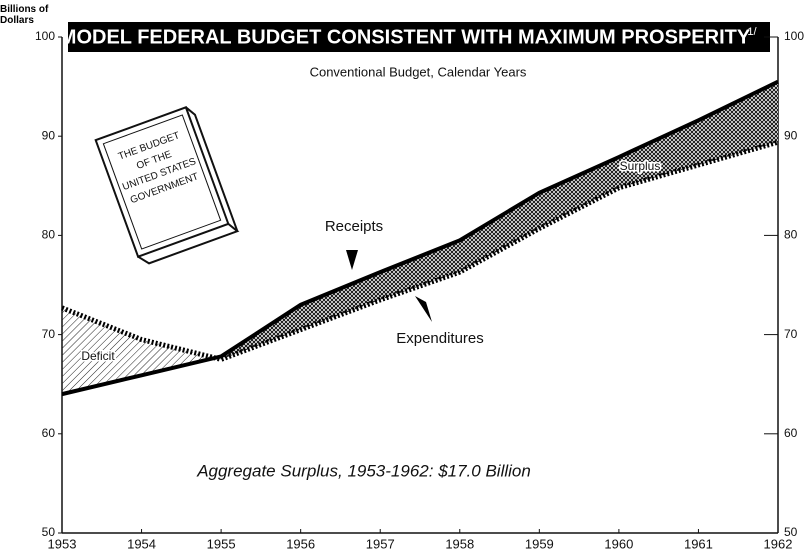 The width and height of the screenshot is (804, 552). What do you see at coordinates (354, 226) in the screenshot?
I see `series-label: Receipts` at bounding box center [354, 226].